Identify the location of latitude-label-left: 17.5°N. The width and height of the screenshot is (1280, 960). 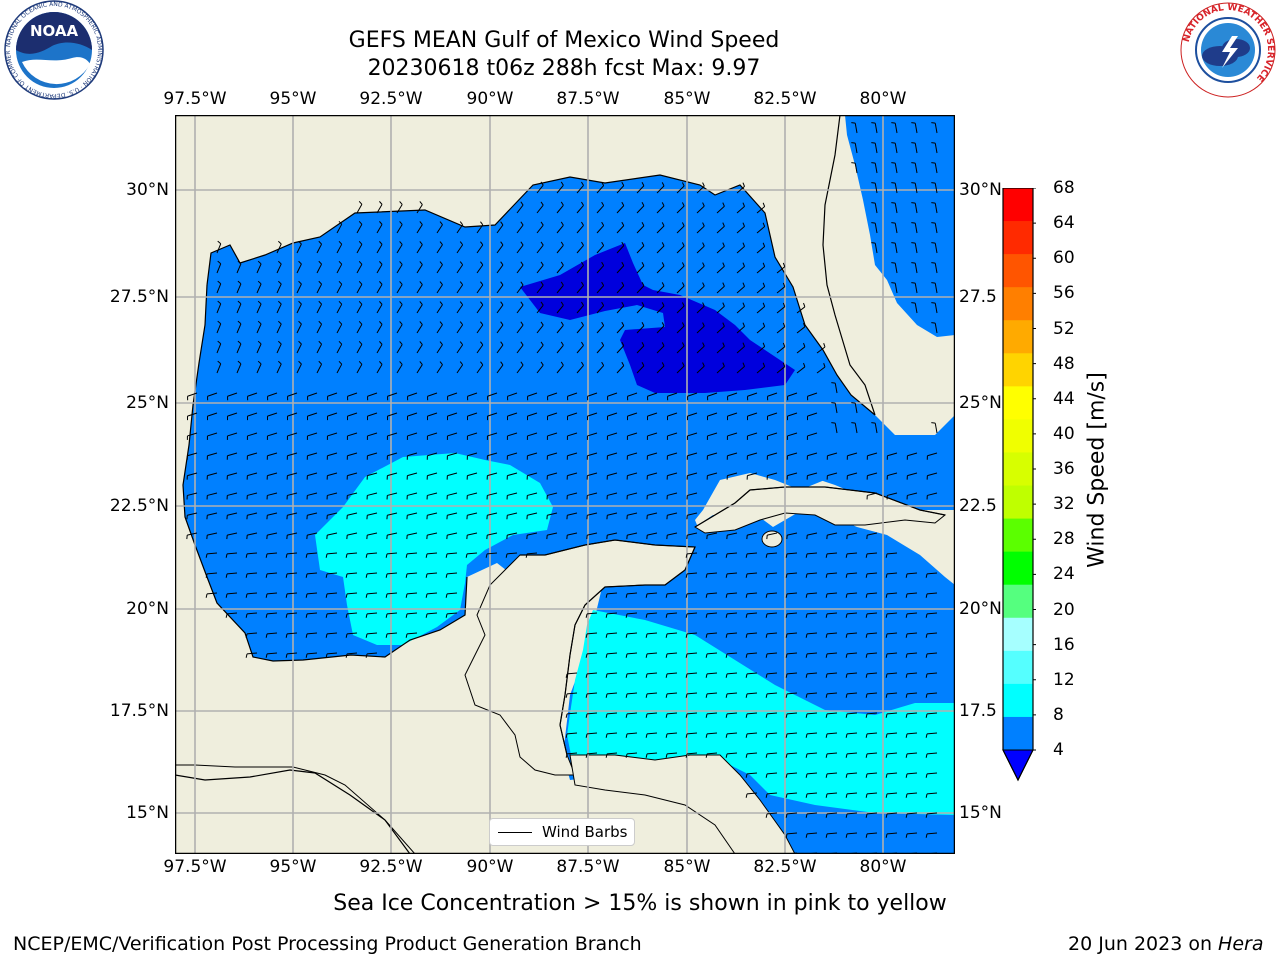
(139, 711).